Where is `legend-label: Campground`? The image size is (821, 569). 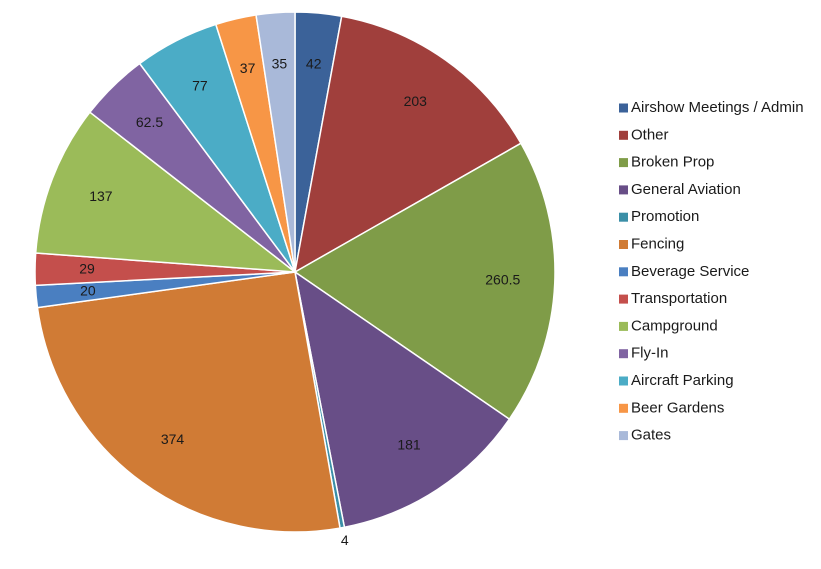
legend-label: Campground is located at coordinates (674, 325).